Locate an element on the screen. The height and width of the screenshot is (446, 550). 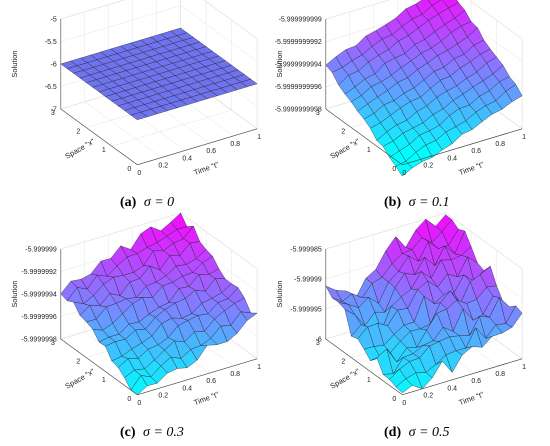
z-tick-label: -5.9999996 is located at coordinates (39, 317).